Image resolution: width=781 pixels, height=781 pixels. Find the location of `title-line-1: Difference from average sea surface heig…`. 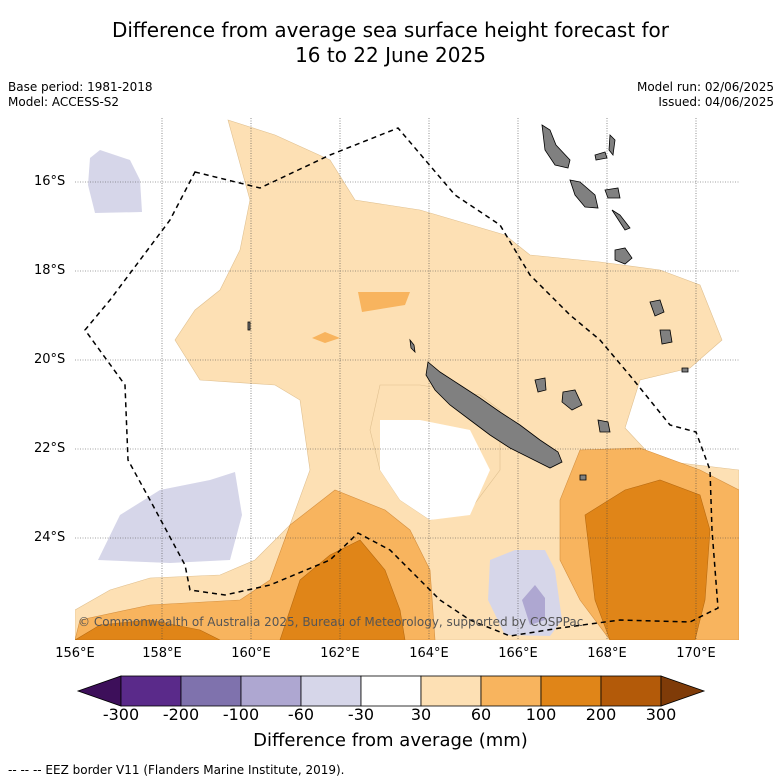

title-line-1: Difference from average sea surface heig… is located at coordinates (390, 30).